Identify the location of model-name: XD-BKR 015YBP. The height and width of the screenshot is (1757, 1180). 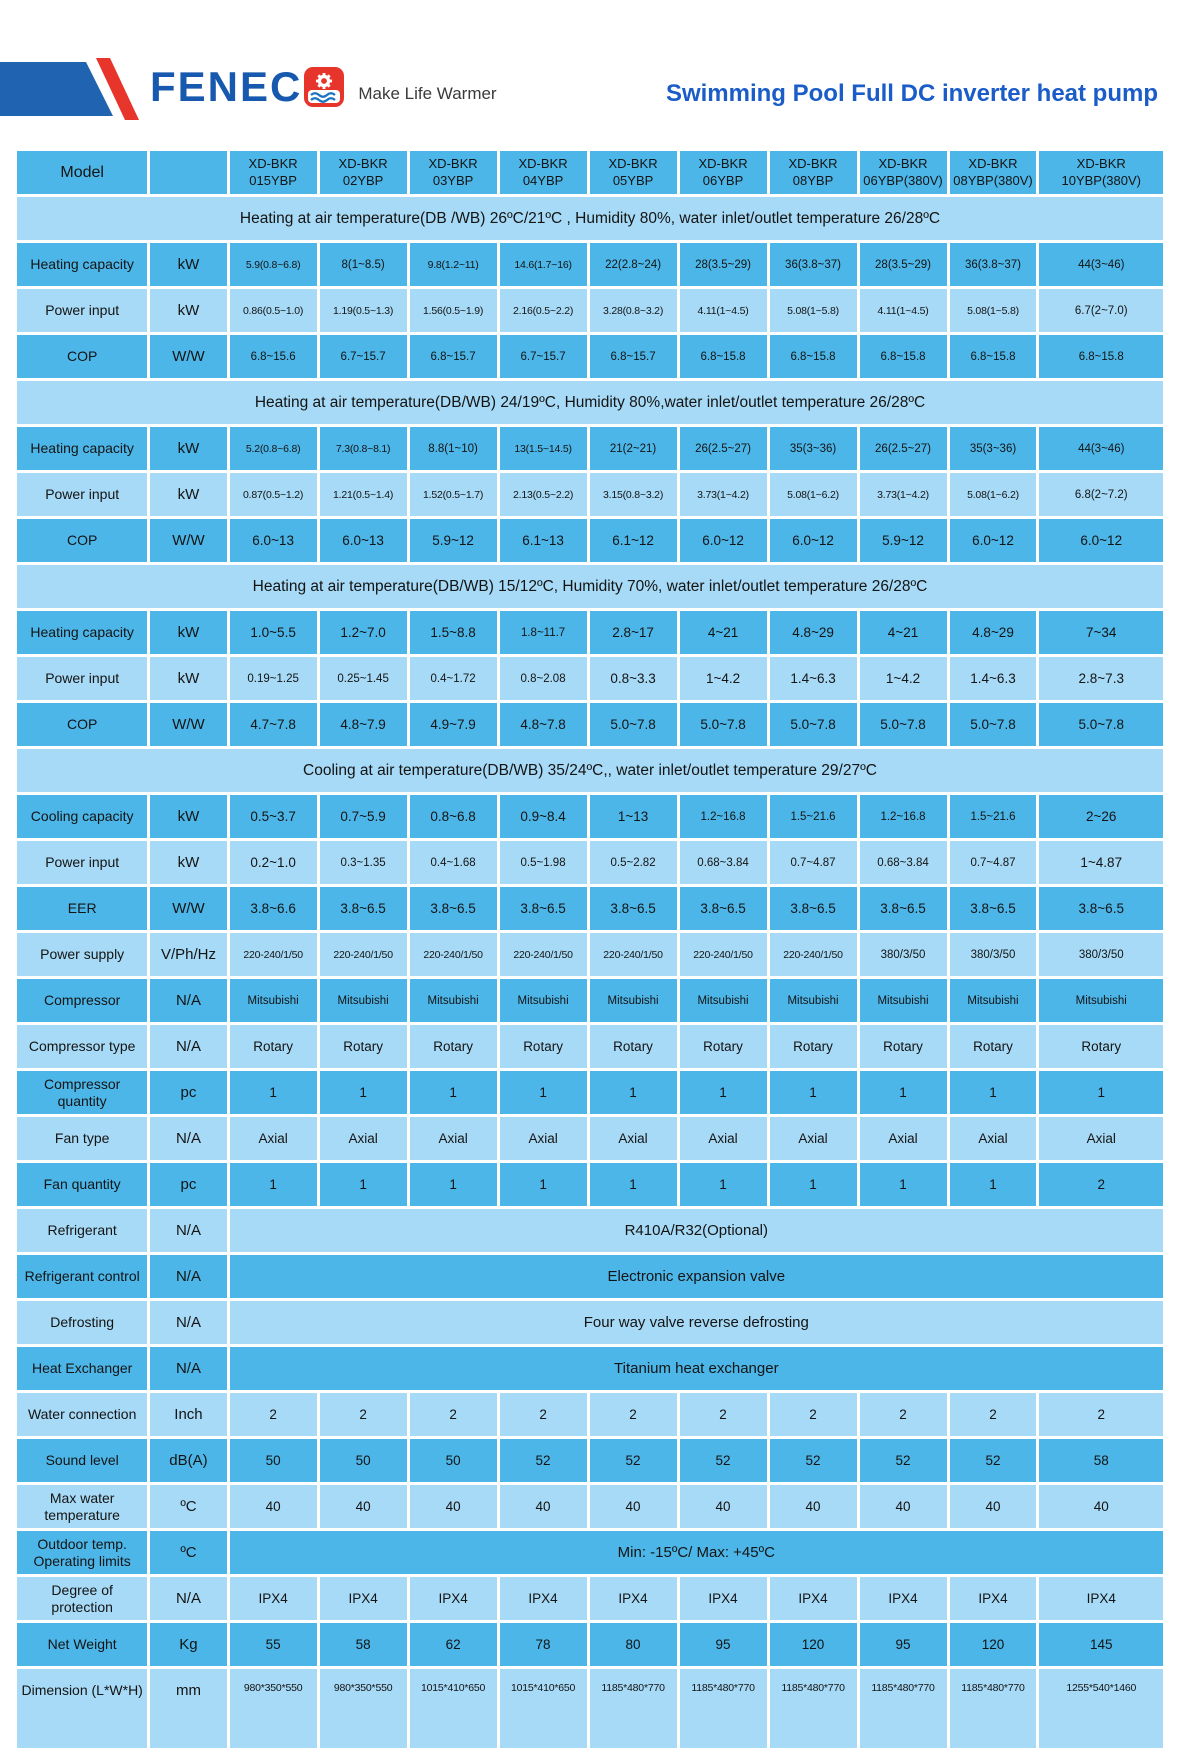
(273, 172).